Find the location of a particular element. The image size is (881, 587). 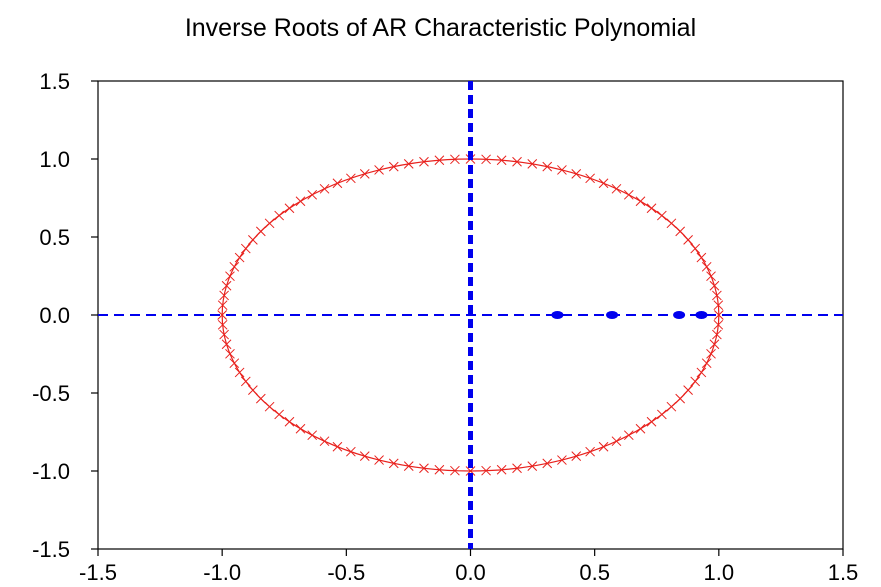

y-tick-label: -1.0 is located at coordinates (51, 471).